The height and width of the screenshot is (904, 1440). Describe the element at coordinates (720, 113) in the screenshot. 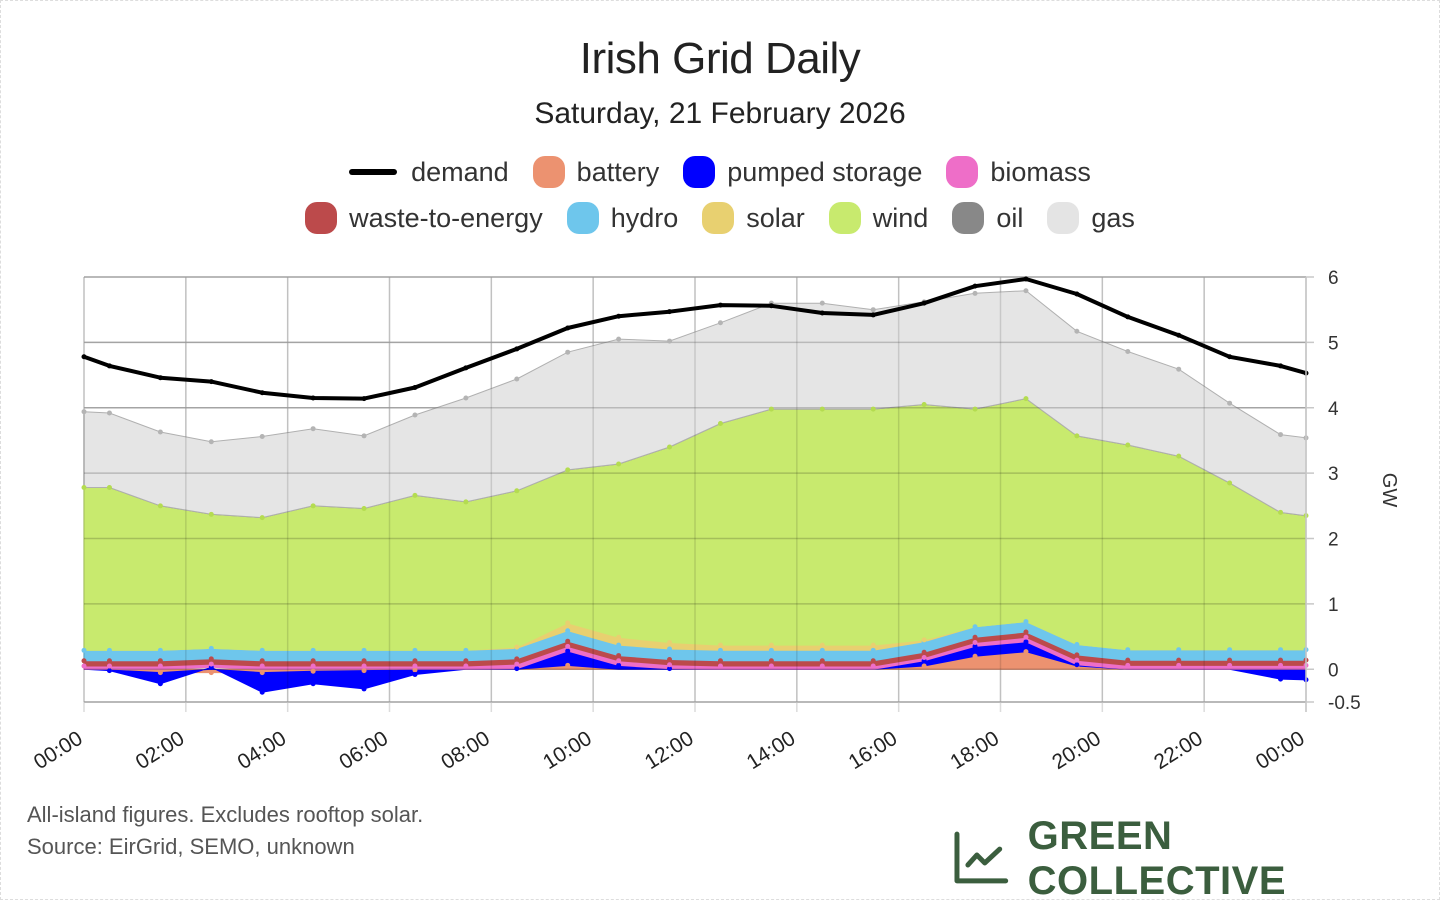

I see `chart-subtitle: Saturday, 21 February 2026` at that location.